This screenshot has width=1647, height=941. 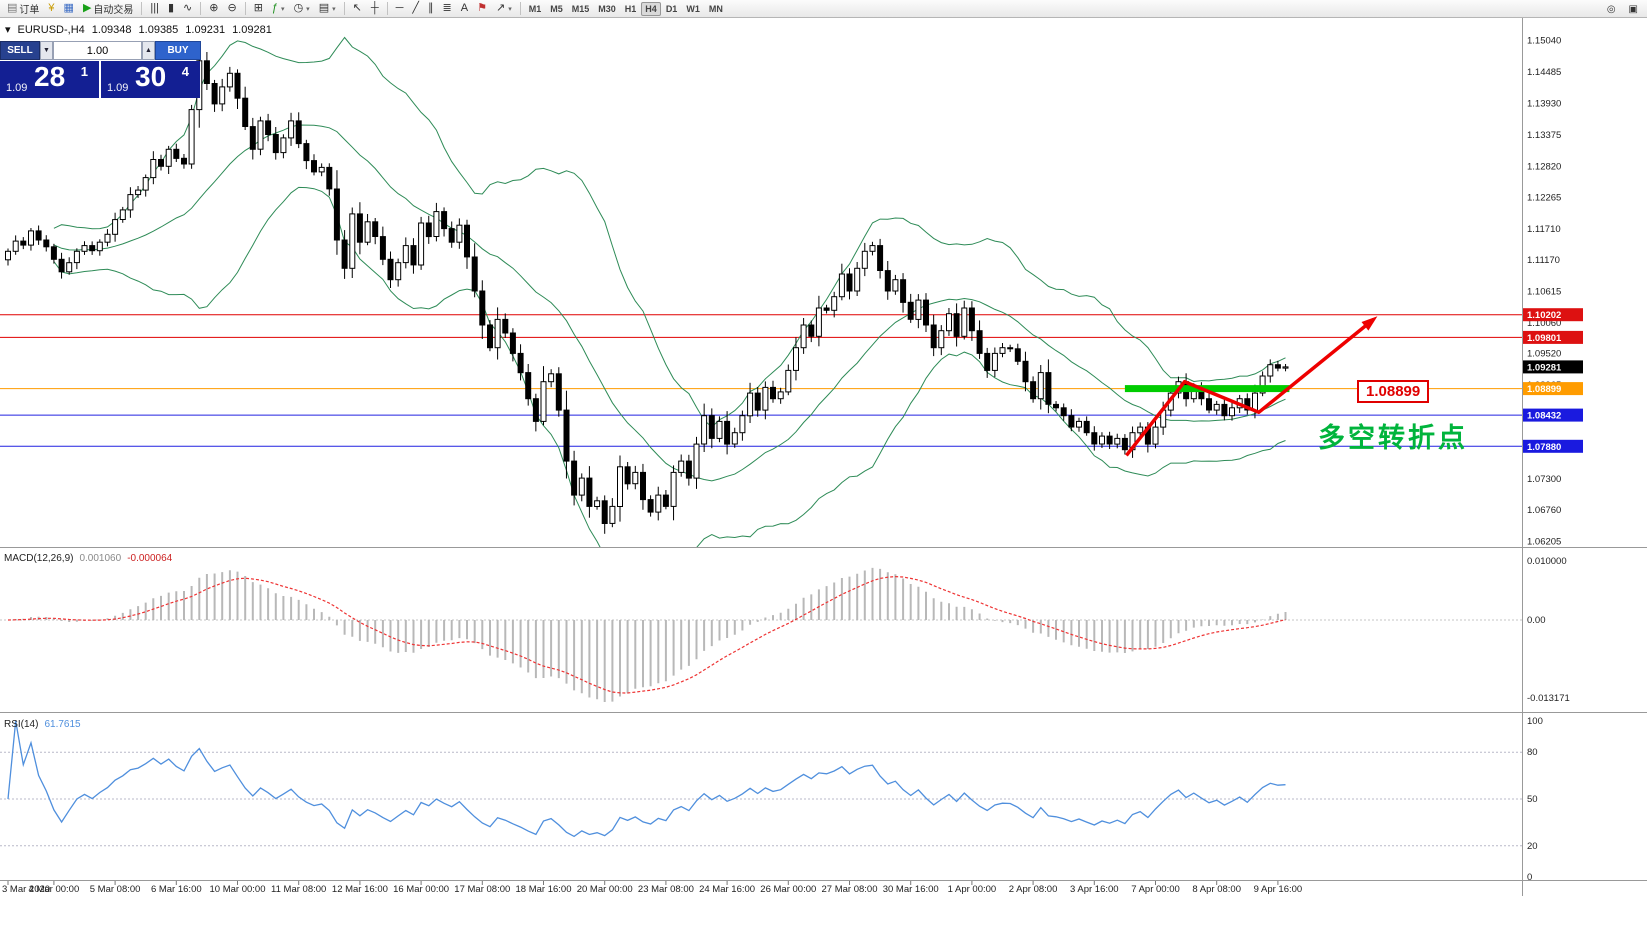 I want to click on line-chart-icon: ∿, so click(x=187, y=9).